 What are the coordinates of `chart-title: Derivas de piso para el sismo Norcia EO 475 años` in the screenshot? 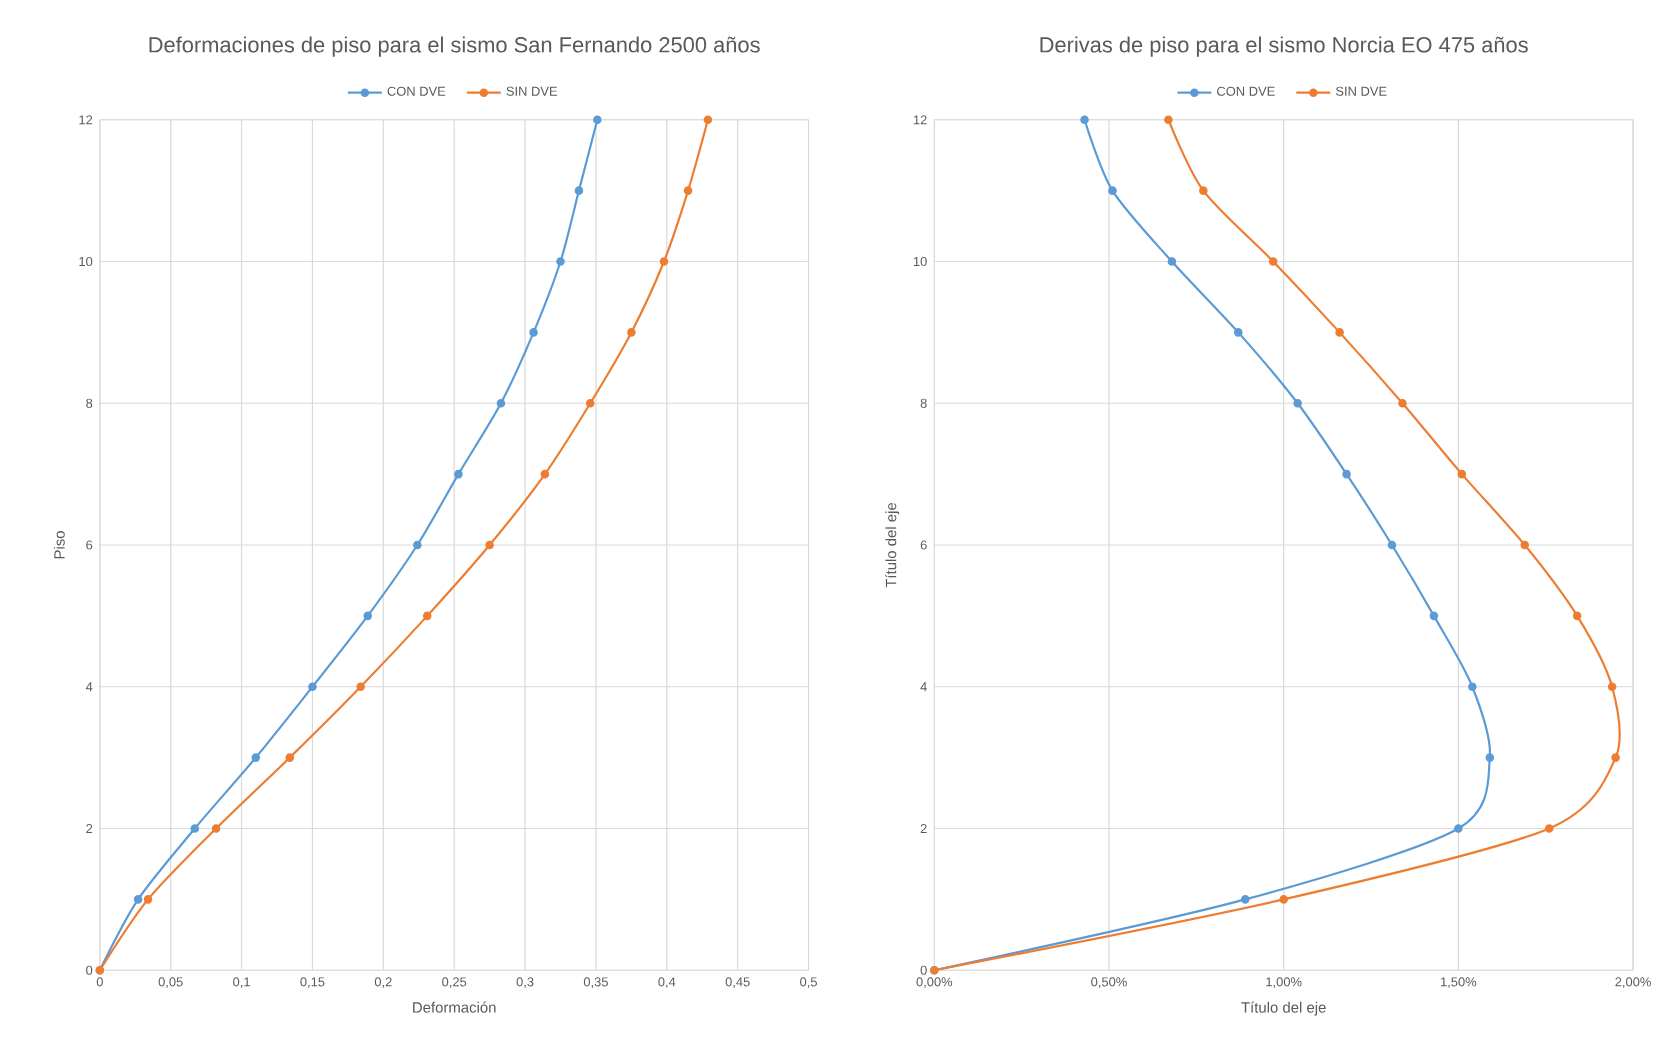 It's located at (1284, 46).